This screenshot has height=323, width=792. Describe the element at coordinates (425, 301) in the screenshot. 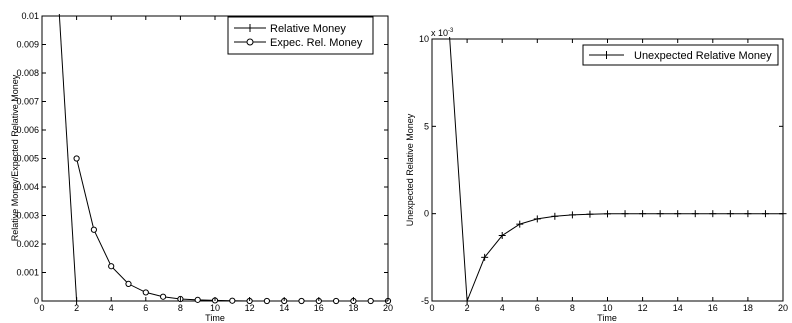

I see `right-y-tick-label: -5` at that location.